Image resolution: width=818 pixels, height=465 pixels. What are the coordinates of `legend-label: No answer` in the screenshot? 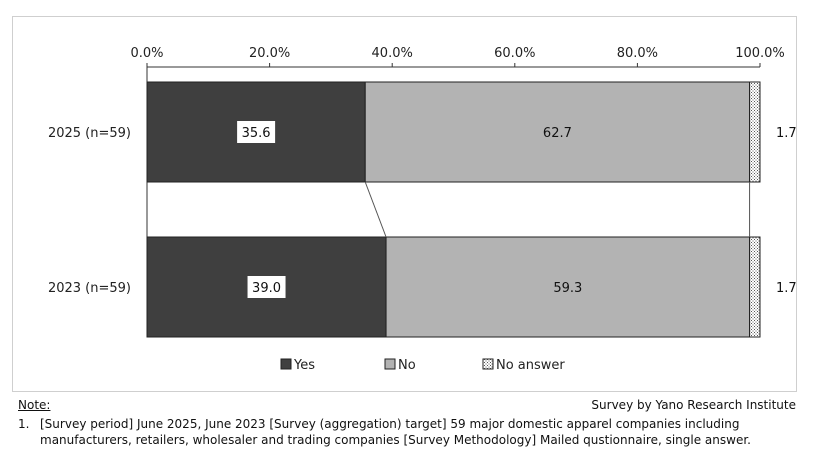 It's located at (530, 365).